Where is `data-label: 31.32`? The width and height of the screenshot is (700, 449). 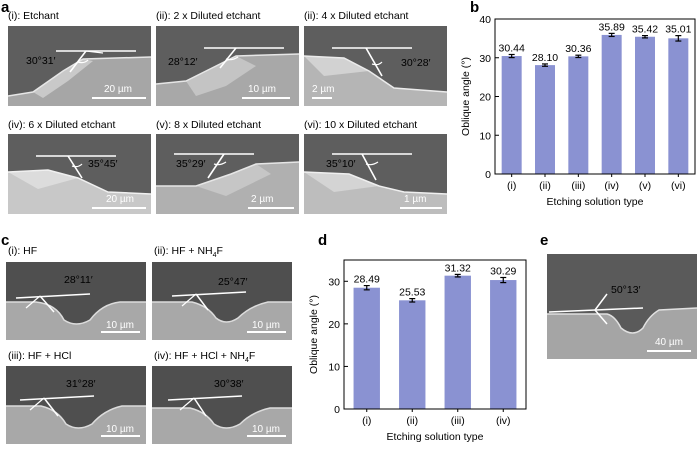
data-label: 31.32 is located at coordinates (458, 268).